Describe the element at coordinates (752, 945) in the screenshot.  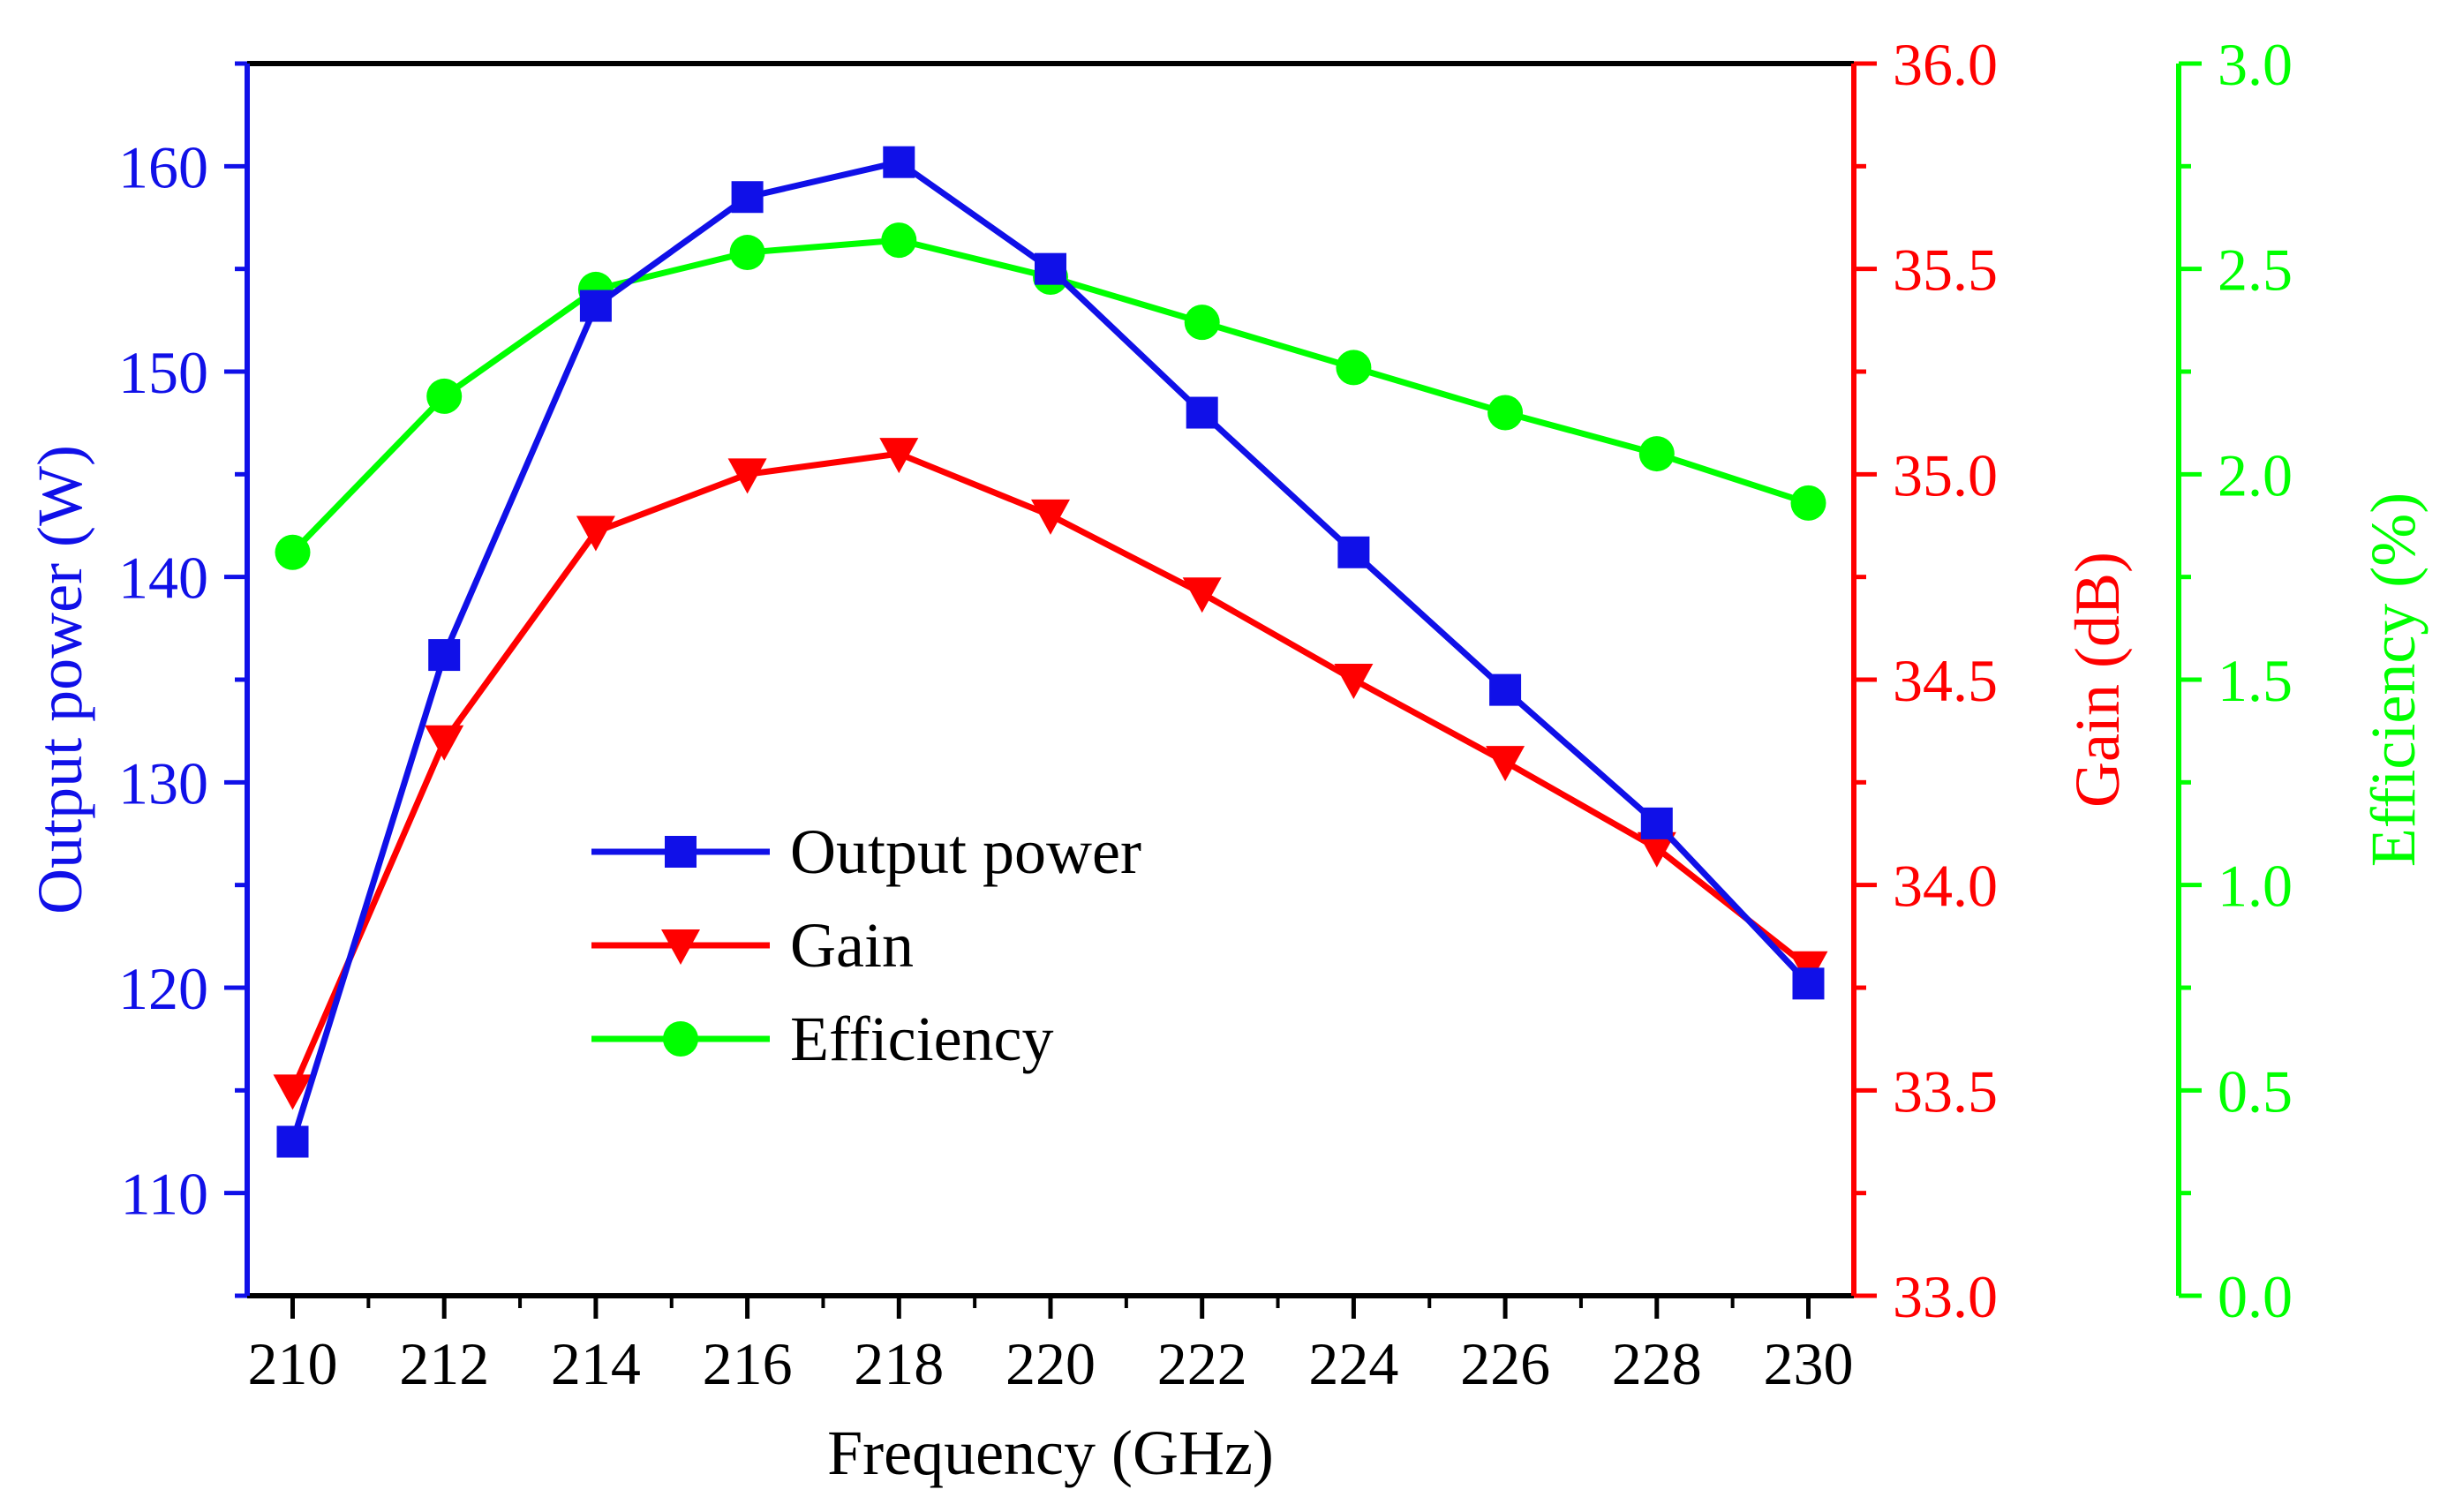
I see `legend-entry: Gain` at that location.